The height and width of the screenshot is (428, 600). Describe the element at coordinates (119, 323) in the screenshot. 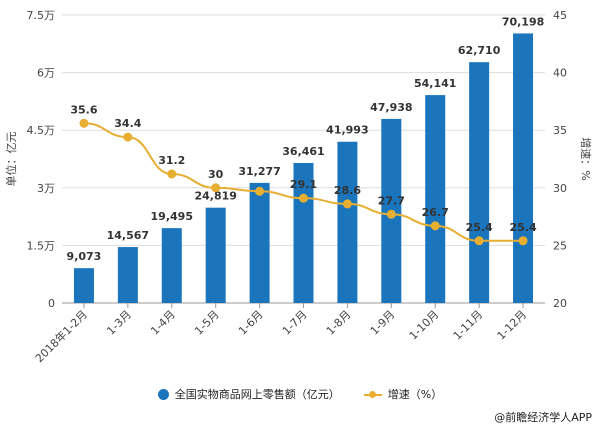

I see `x-tick-label: 1-3月` at that location.